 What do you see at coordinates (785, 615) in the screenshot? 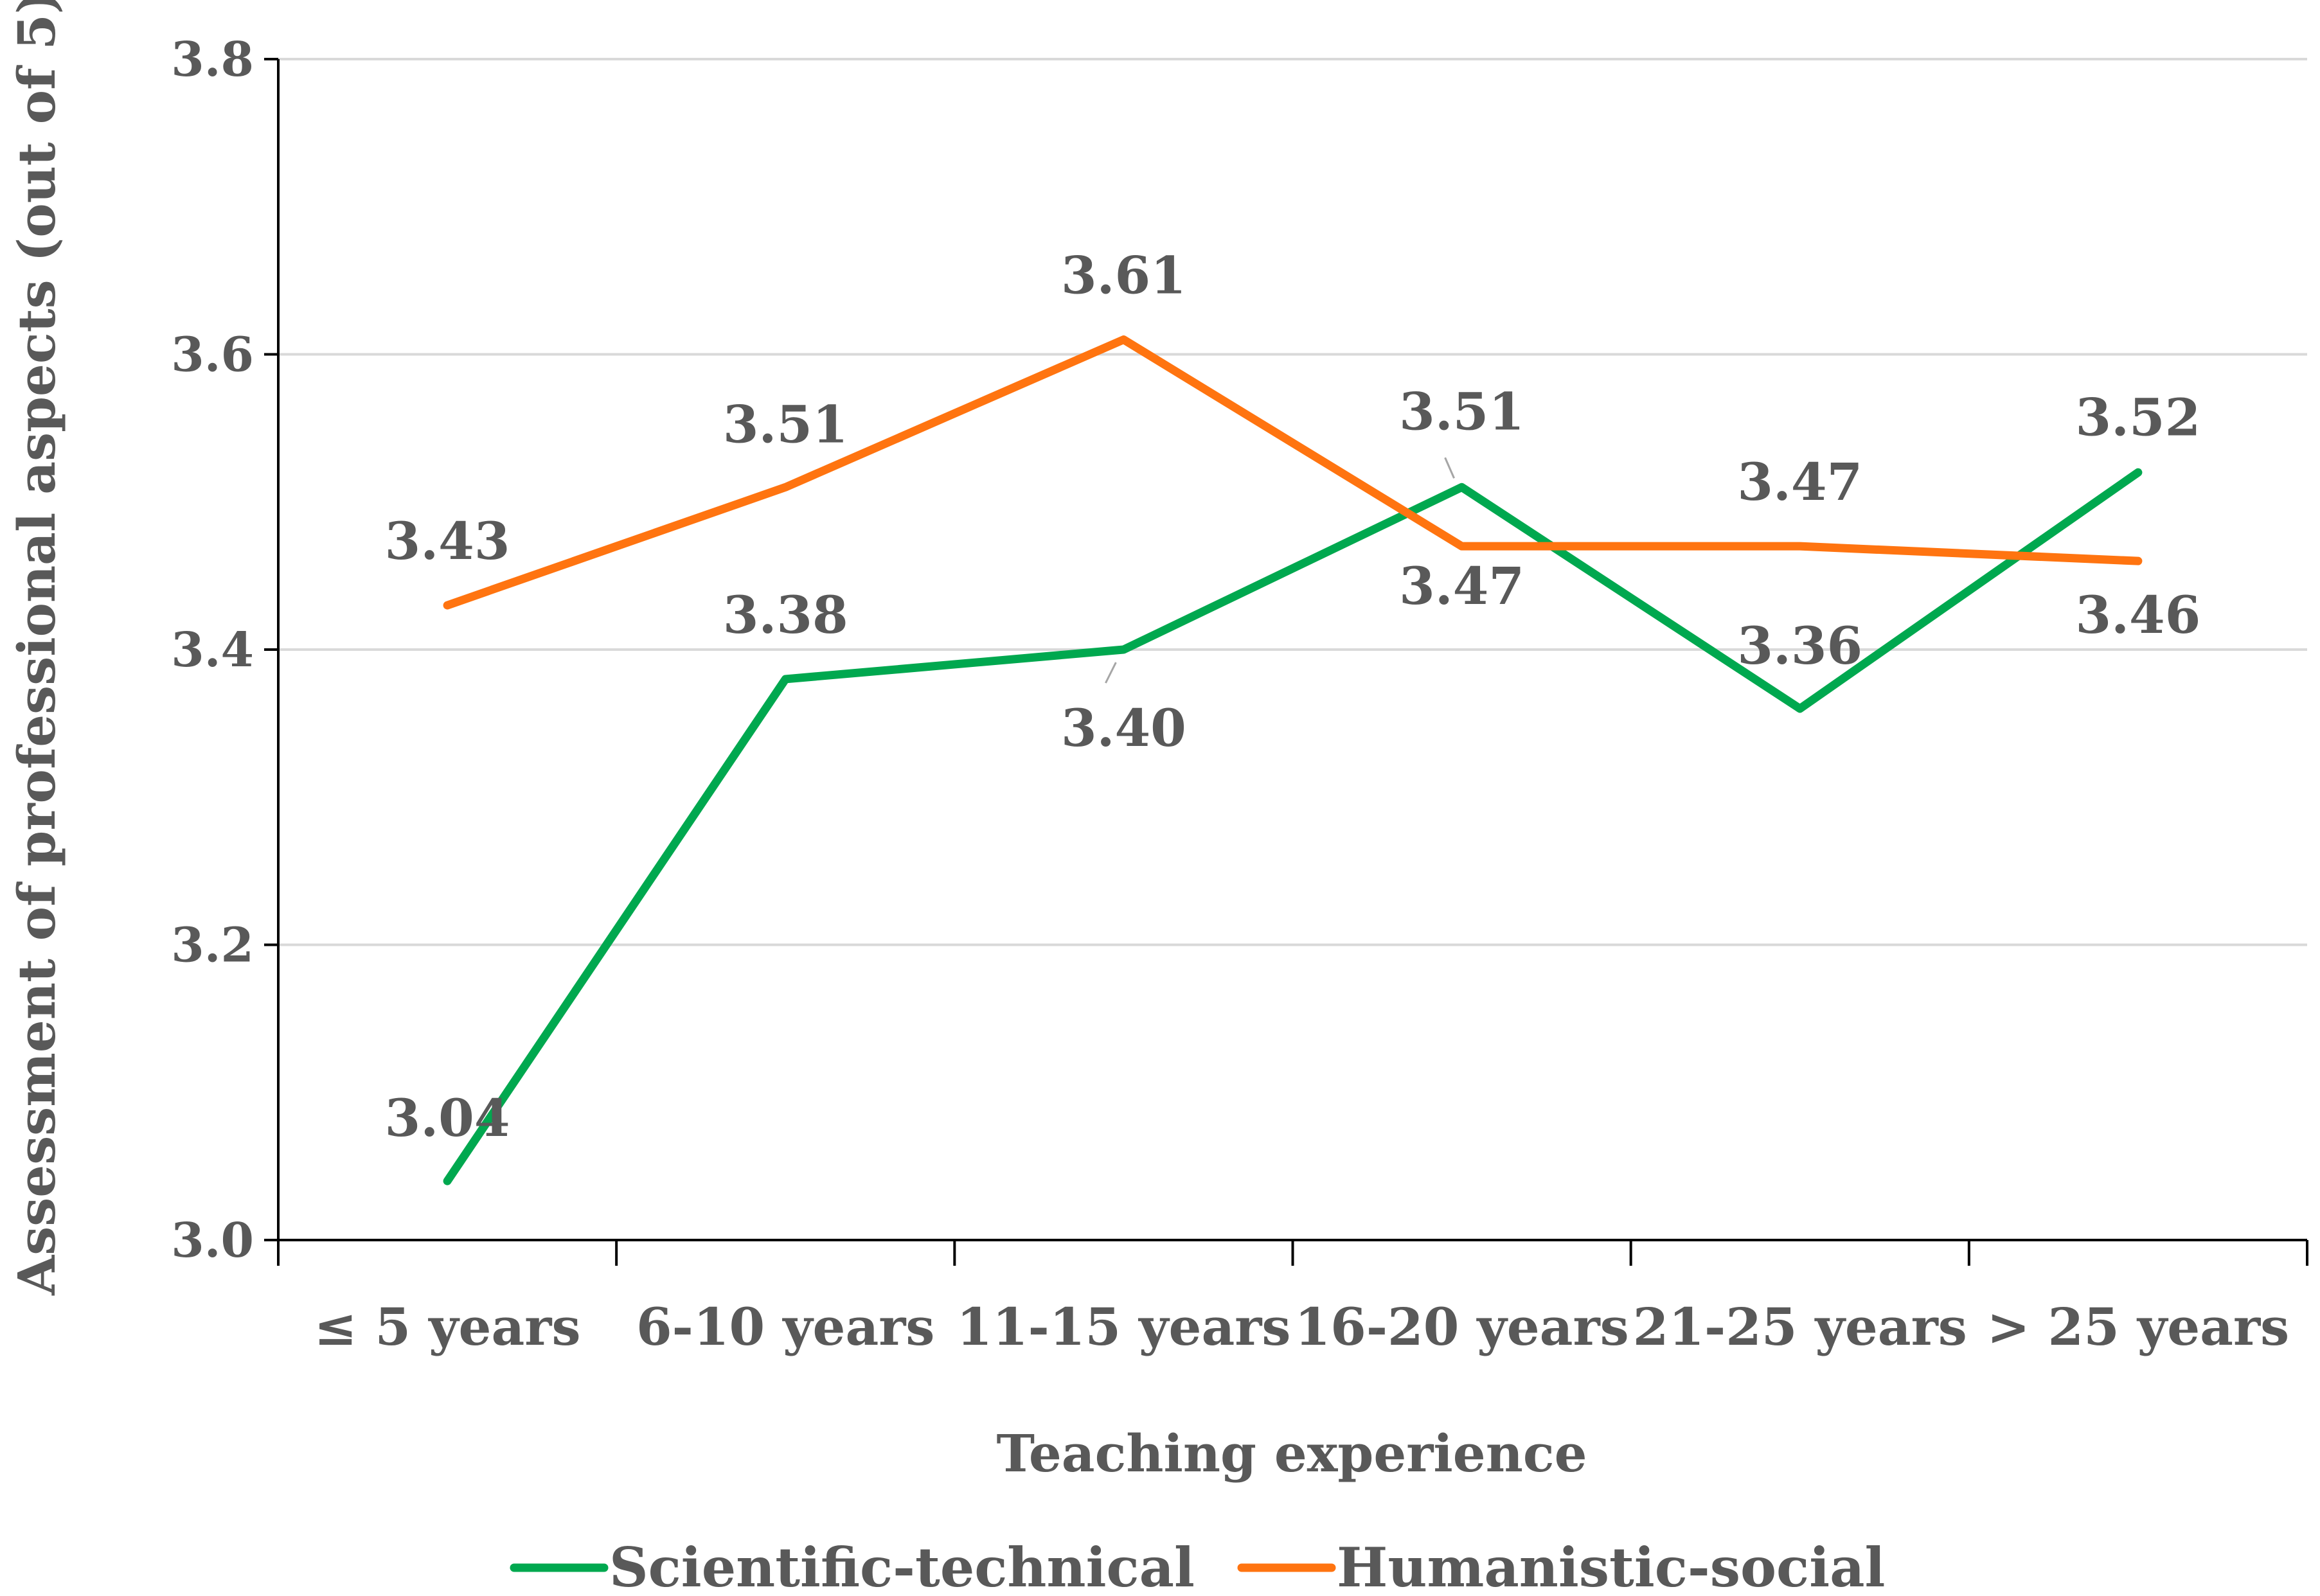
I see `data-label: 3.38` at bounding box center [785, 615].